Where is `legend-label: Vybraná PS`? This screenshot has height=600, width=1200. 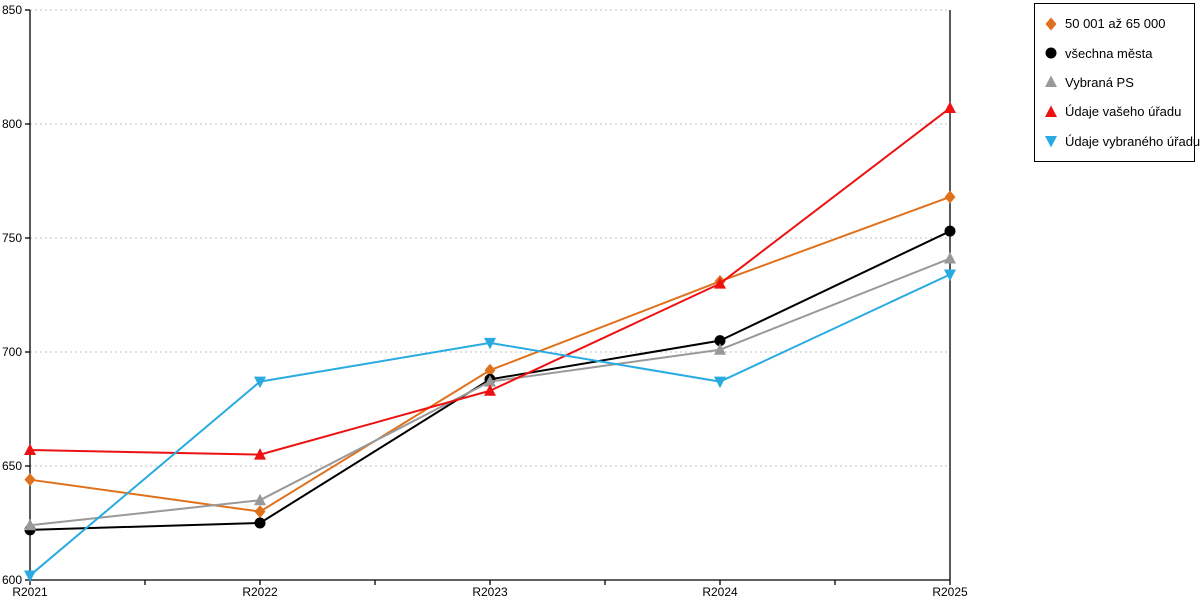
legend-label: Vybraná PS is located at coordinates (1099, 82).